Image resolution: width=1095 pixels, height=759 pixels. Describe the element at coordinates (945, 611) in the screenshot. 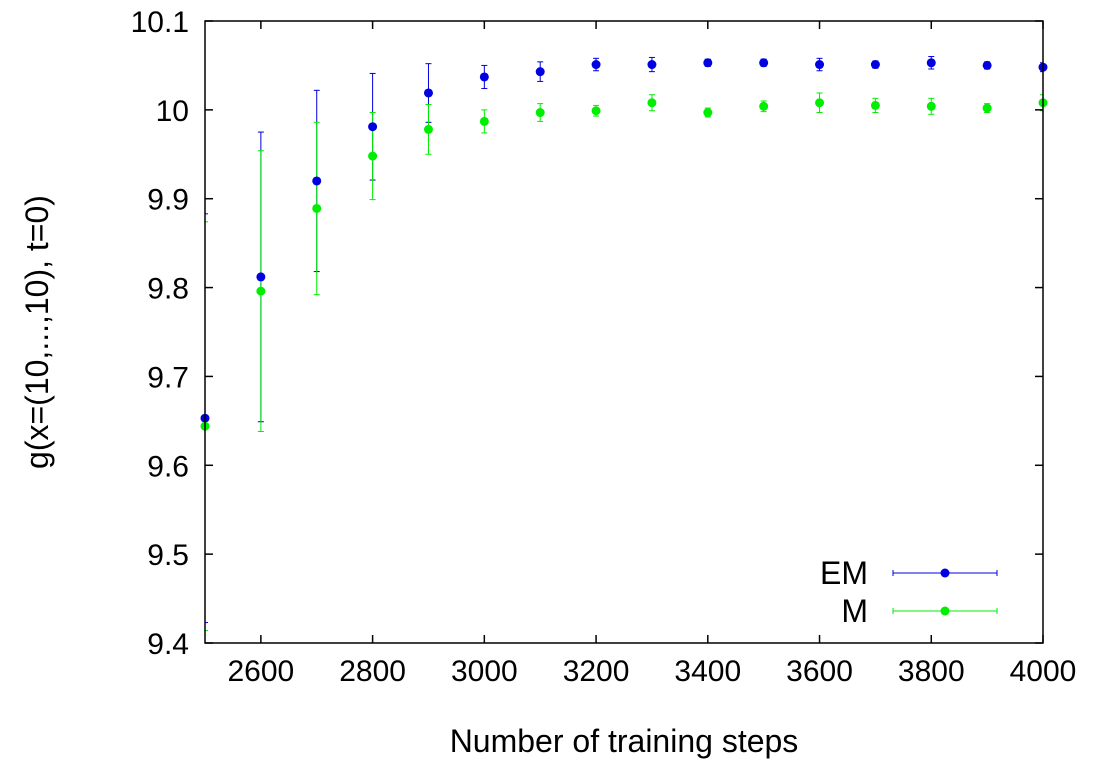

I see `legend-marker-m` at that location.